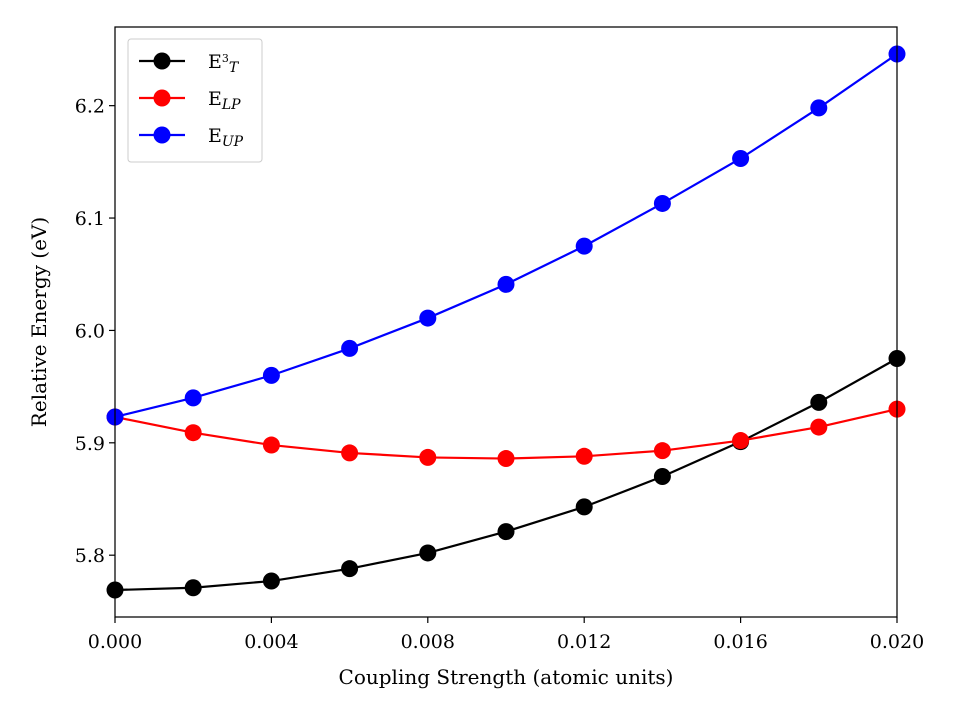 The width and height of the screenshot is (960, 720). I want to click on legend-label-2: EUP, so click(226, 137).